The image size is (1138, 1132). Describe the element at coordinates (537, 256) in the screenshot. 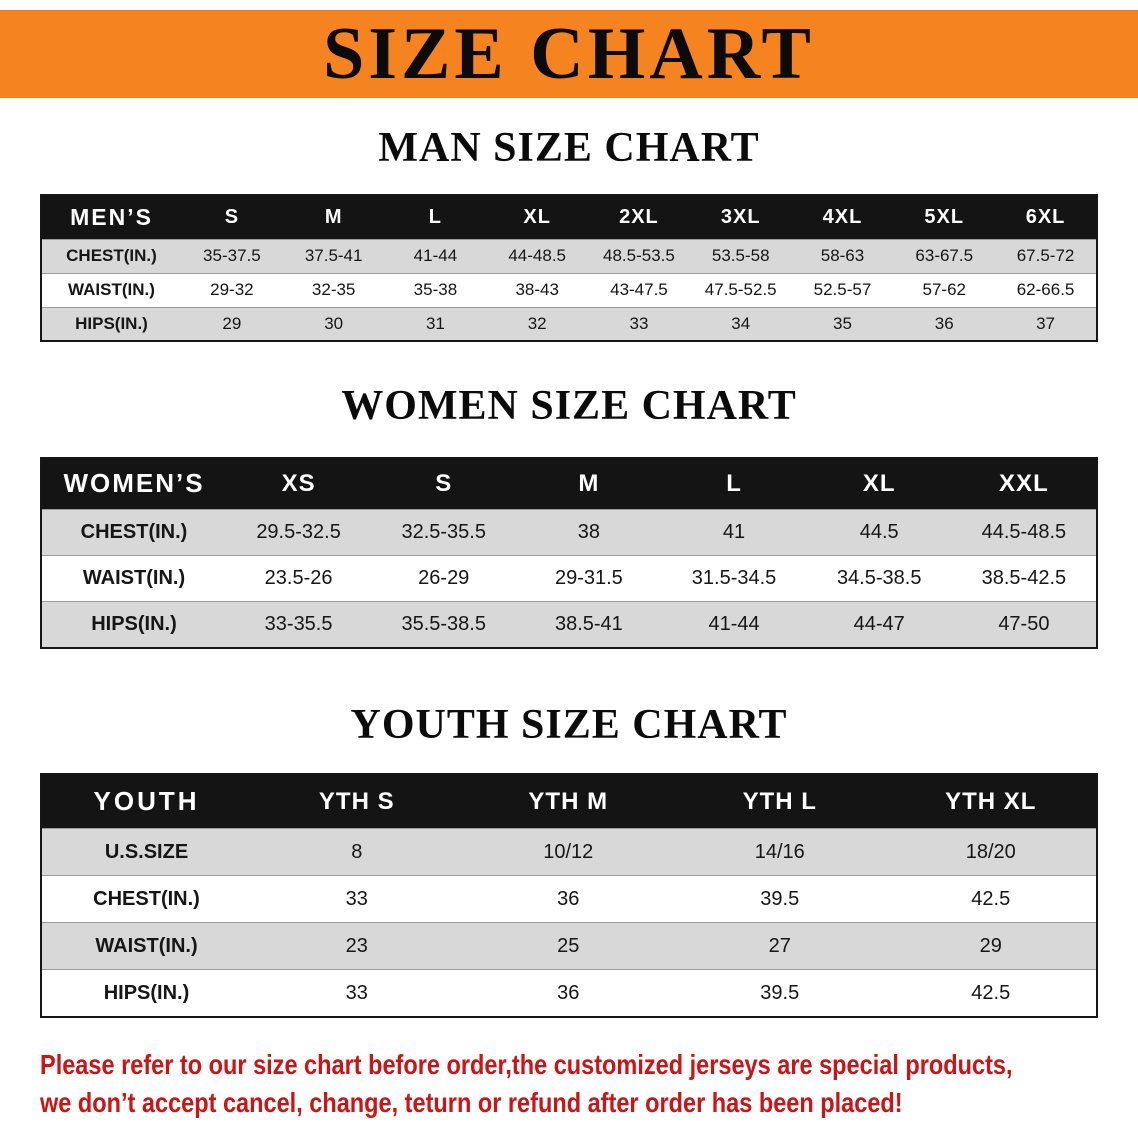

I see `size-cell: 44-48.5` at that location.